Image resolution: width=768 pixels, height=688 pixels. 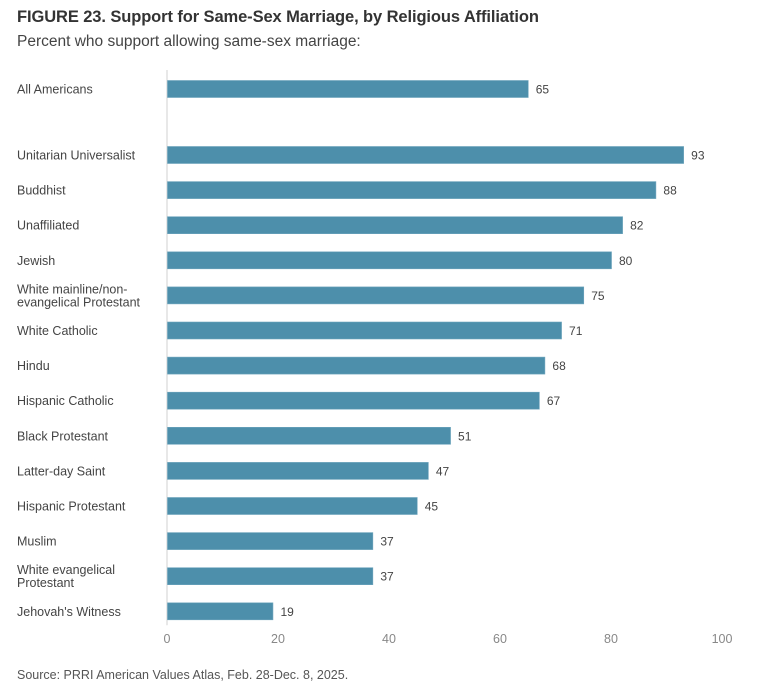 I want to click on category-label-line: Latter-day Saint, so click(x=61, y=471).